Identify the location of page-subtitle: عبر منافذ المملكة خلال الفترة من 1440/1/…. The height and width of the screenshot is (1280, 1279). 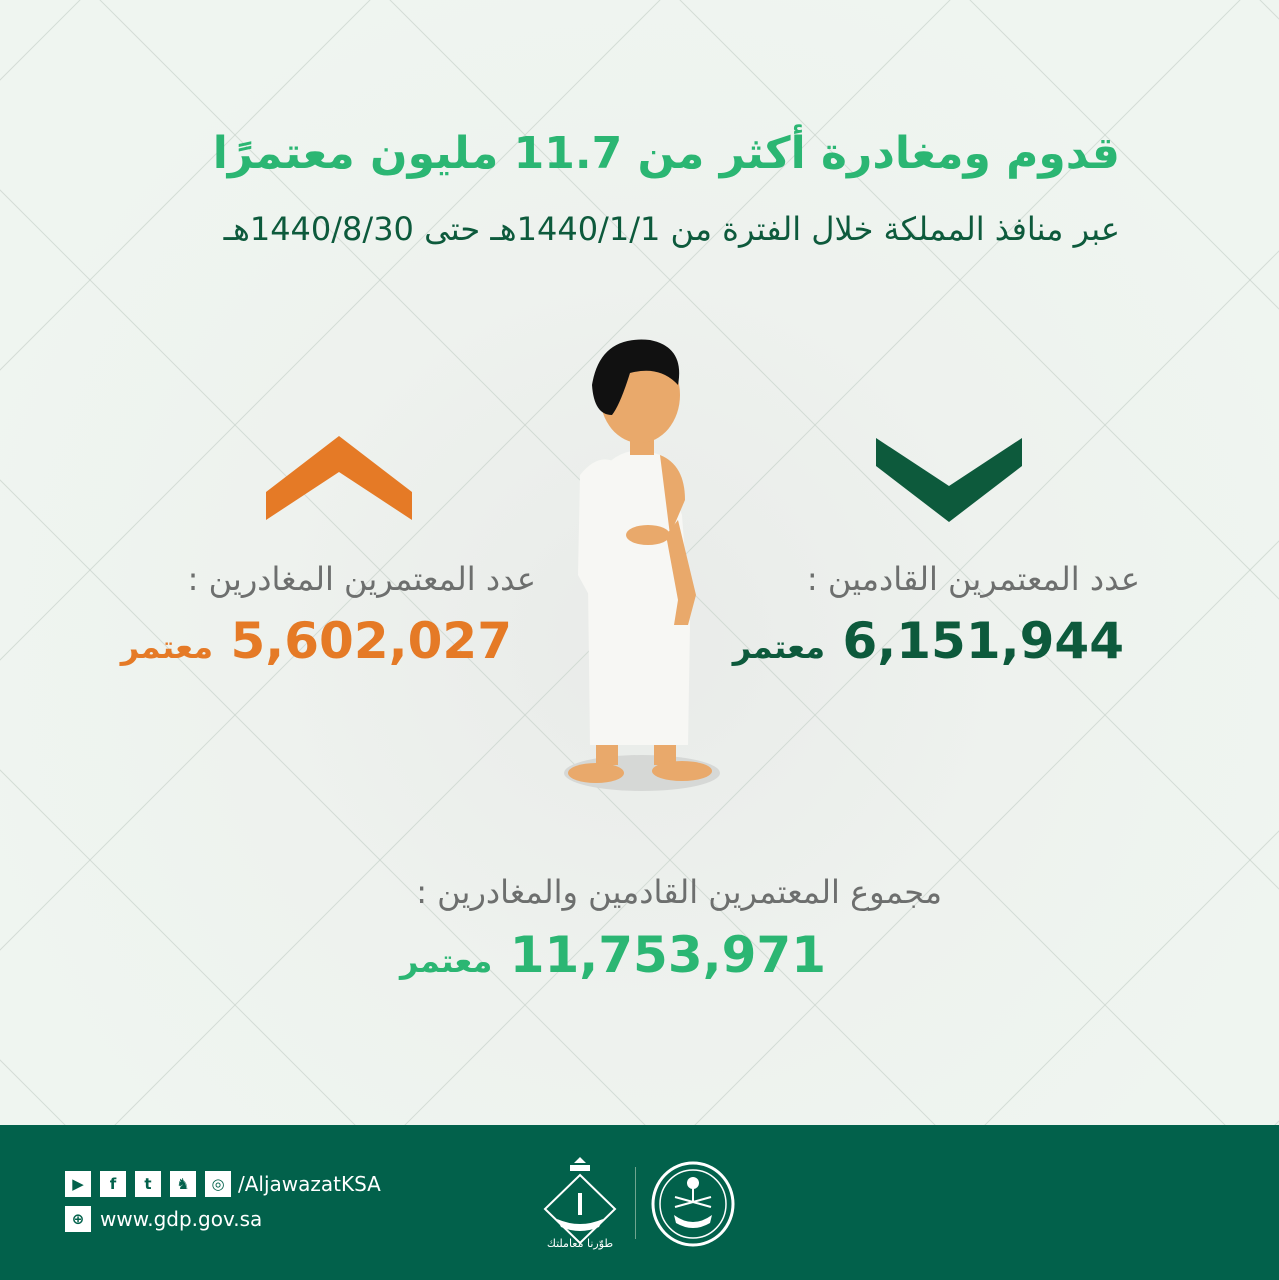
(671, 229).